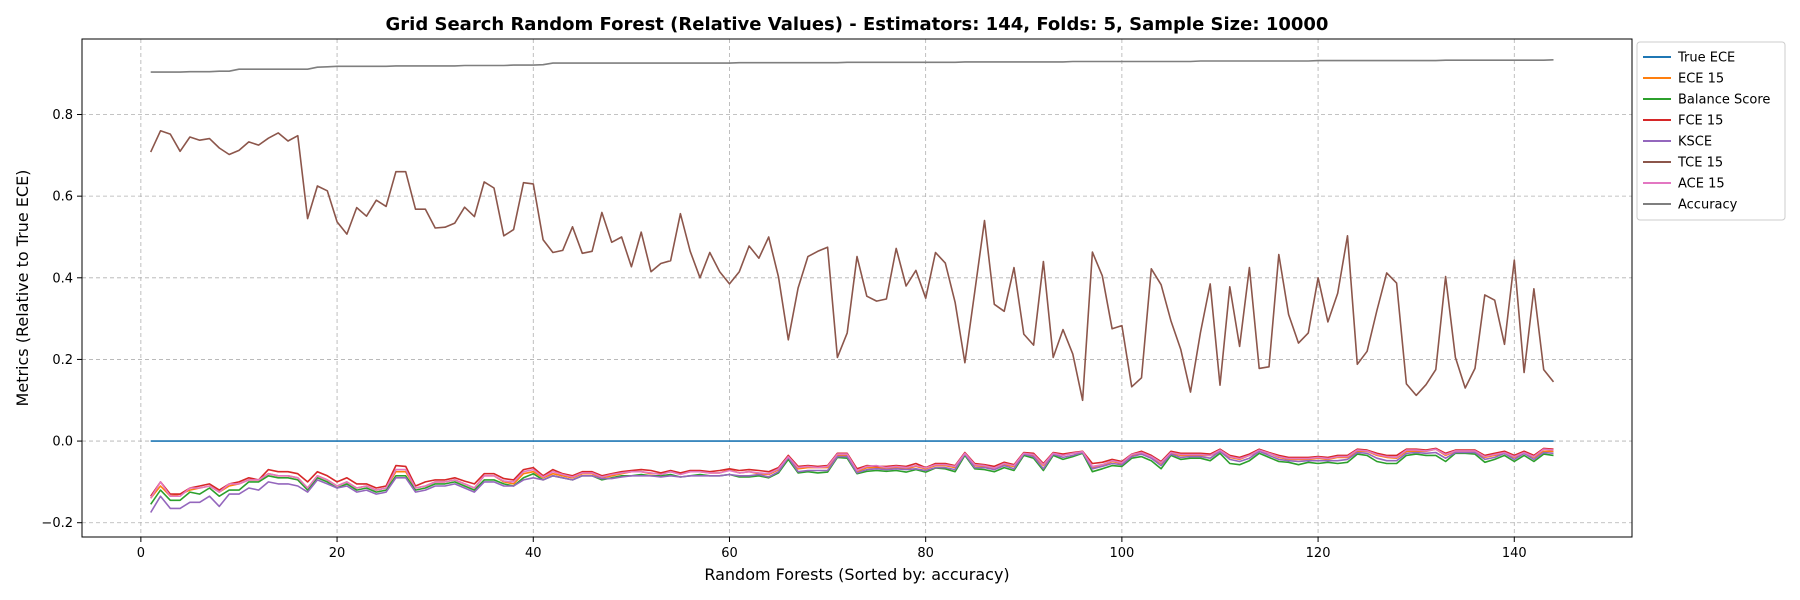 This screenshot has height=600, width=1800. Describe the element at coordinates (533, 553) in the screenshot. I see `x-tick-label: 40` at that location.